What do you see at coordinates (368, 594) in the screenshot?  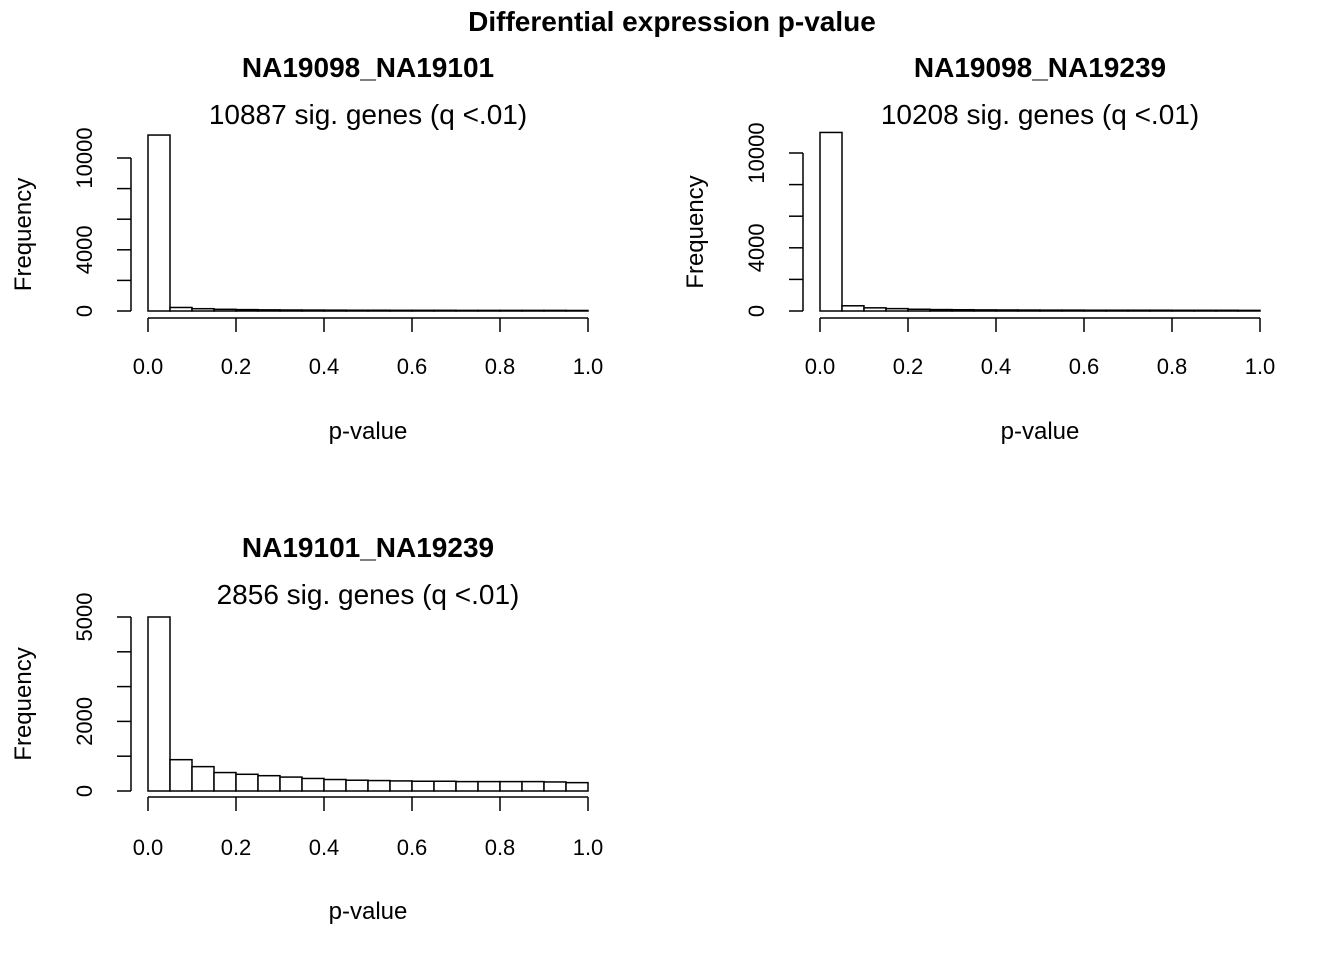 I see `panel-subtitle: 2856 sig. genes (q <.01)` at bounding box center [368, 594].